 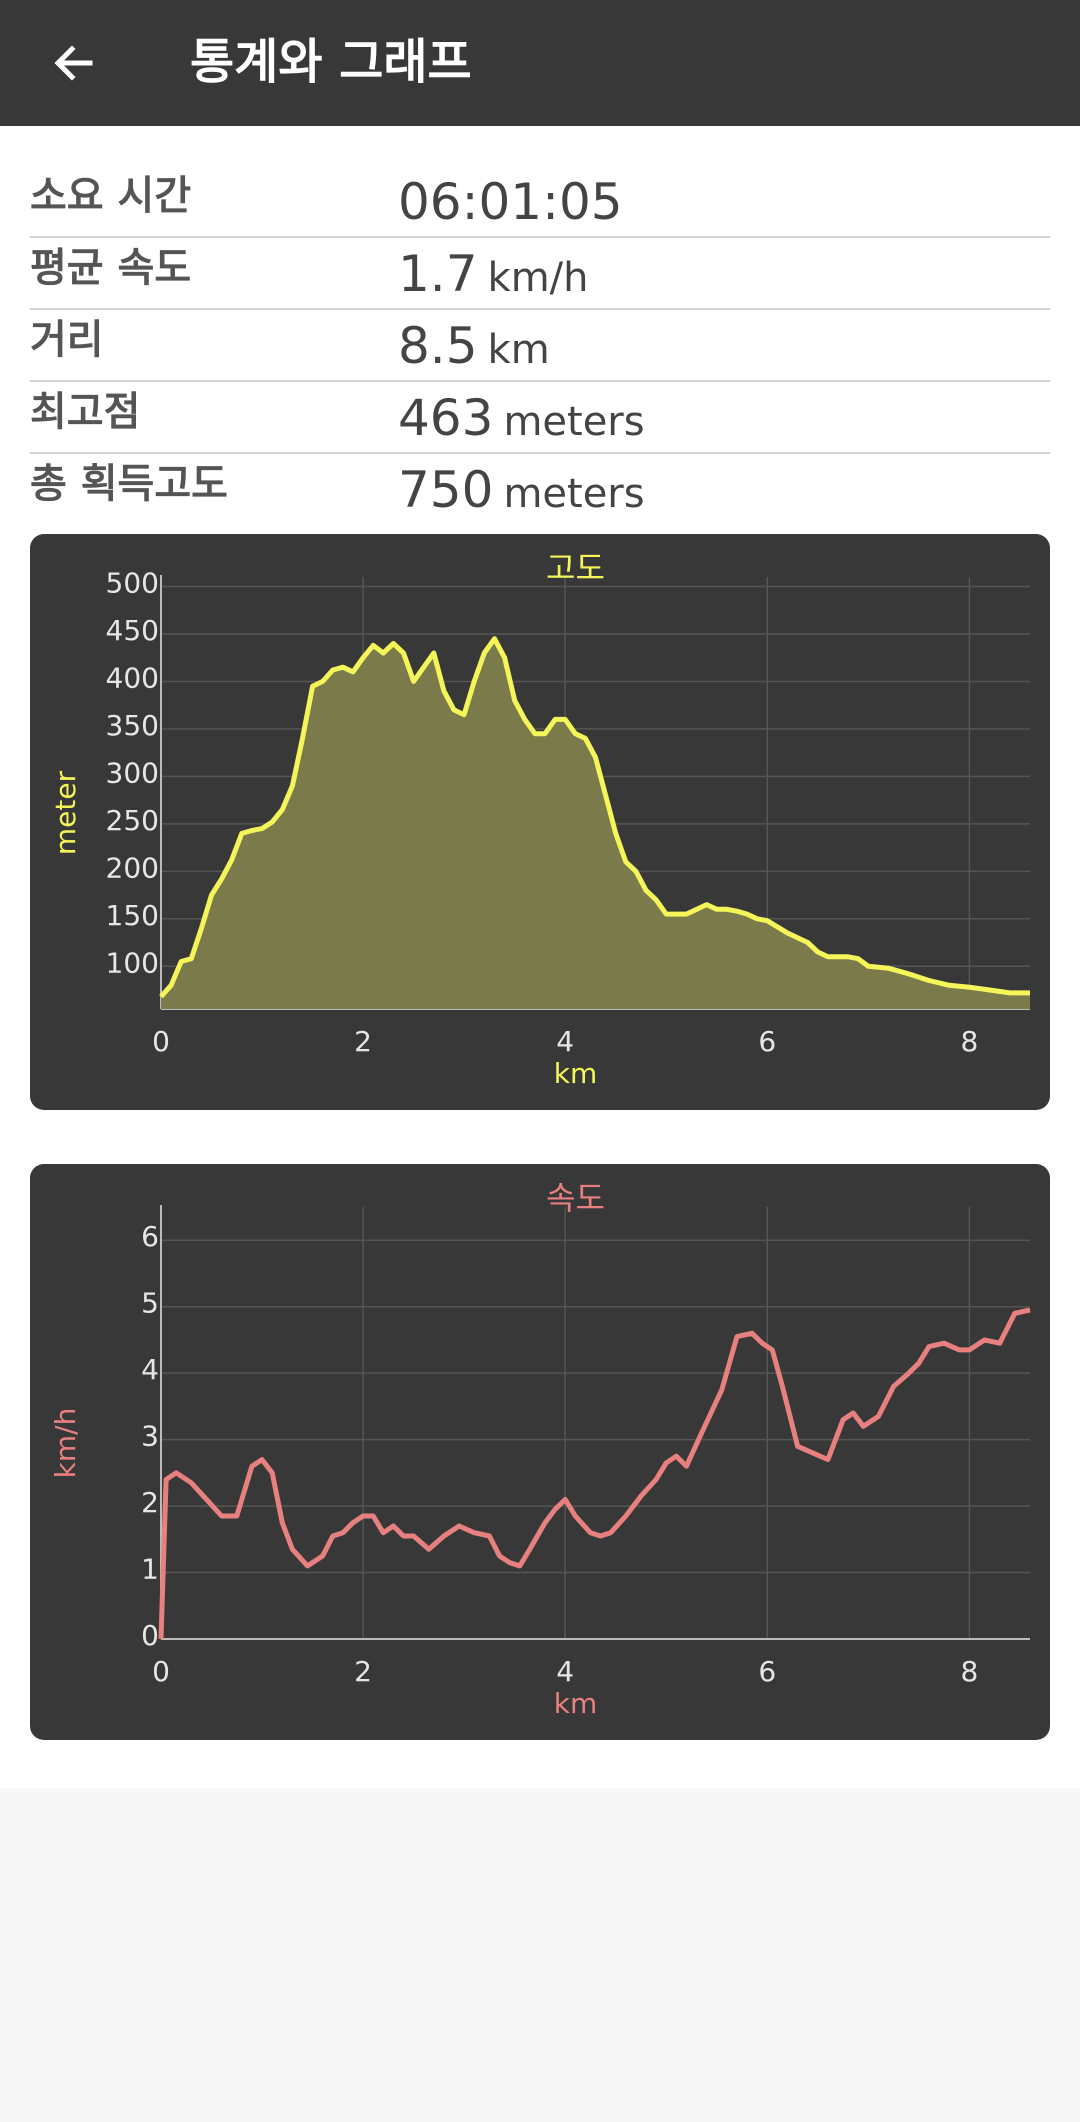 What do you see at coordinates (446, 418) in the screenshot?
I see `stat-number: 463` at bounding box center [446, 418].